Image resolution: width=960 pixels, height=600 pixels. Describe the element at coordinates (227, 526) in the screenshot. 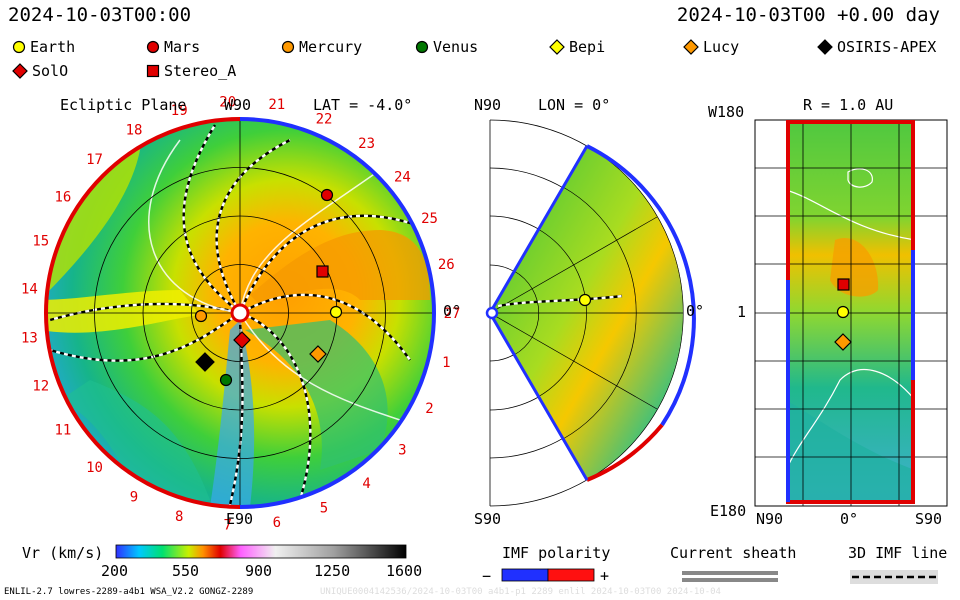

I see `carrington-label: 7` at that location.